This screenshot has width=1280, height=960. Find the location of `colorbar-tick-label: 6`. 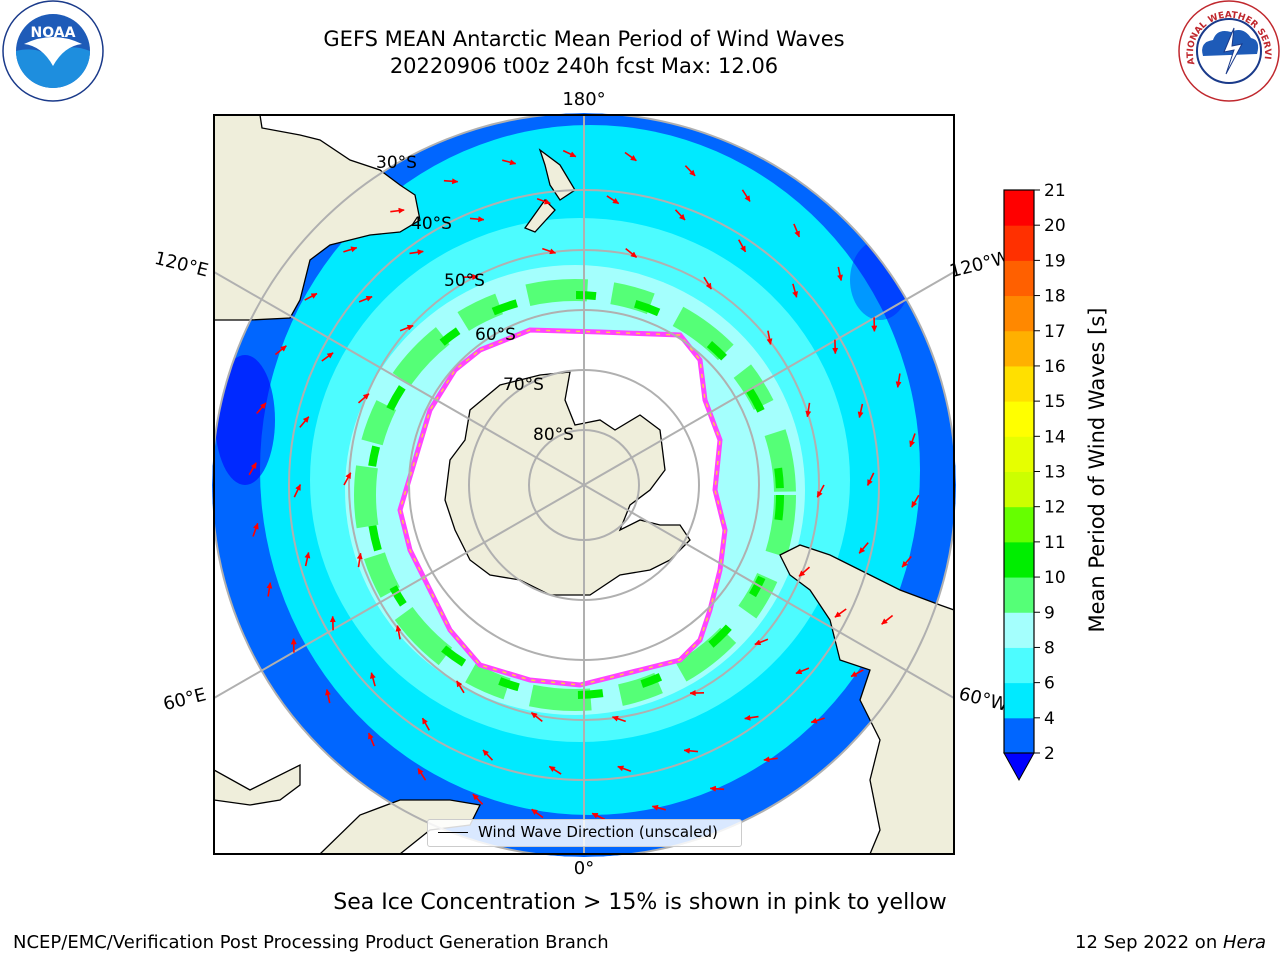

colorbar-tick-label: 6 is located at coordinates (1049, 684).